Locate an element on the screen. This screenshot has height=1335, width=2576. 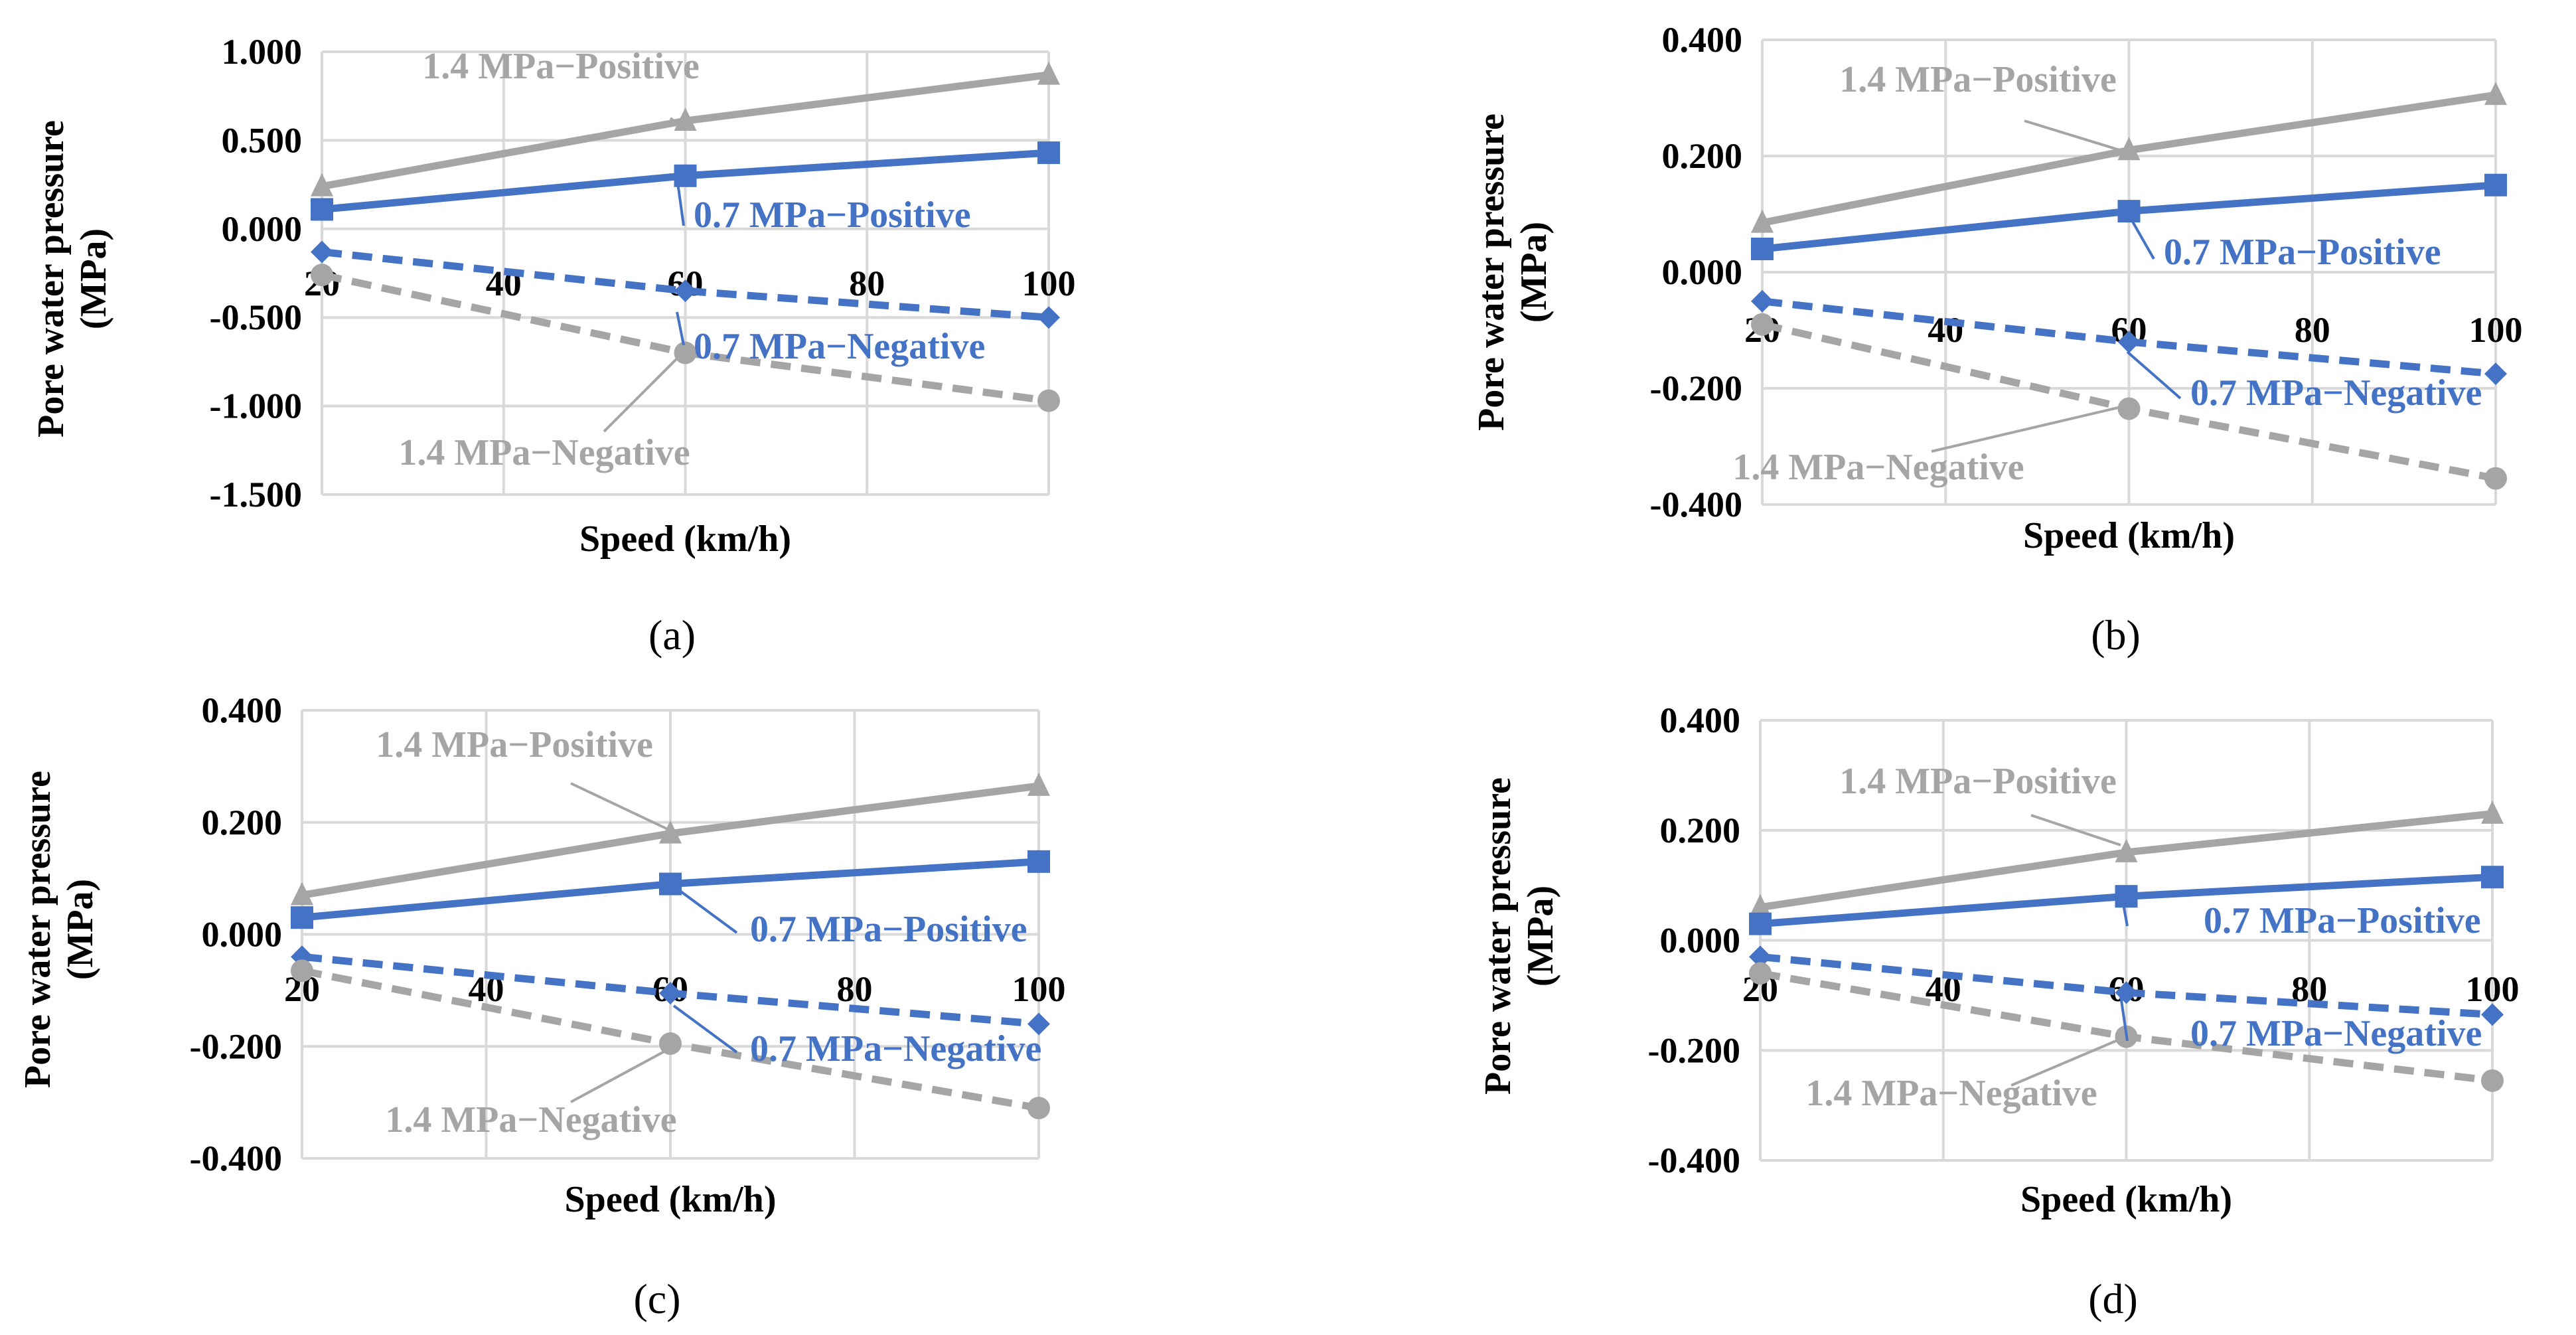
panel-caption: (b) is located at coordinates (2116, 635).